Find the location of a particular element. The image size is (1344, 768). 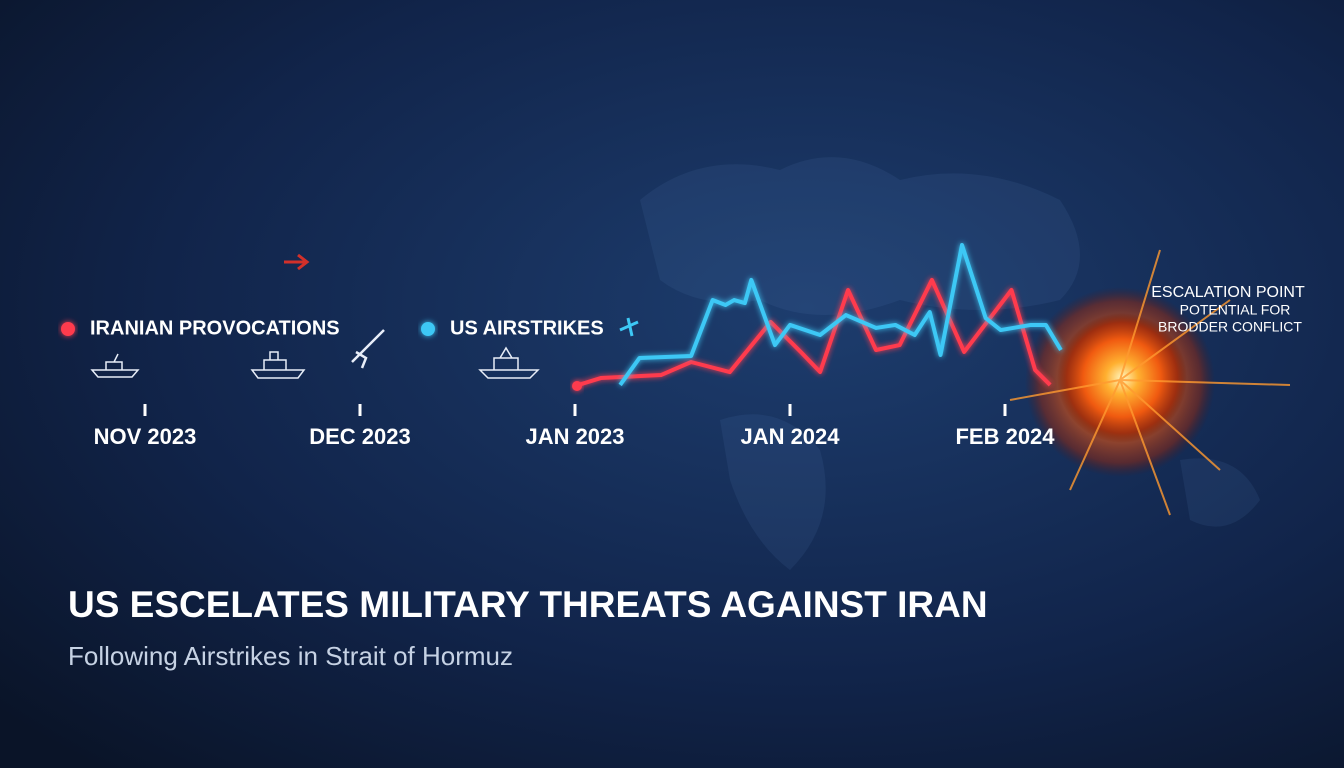

x-tick-label: JAN 2023 is located at coordinates (574, 436).